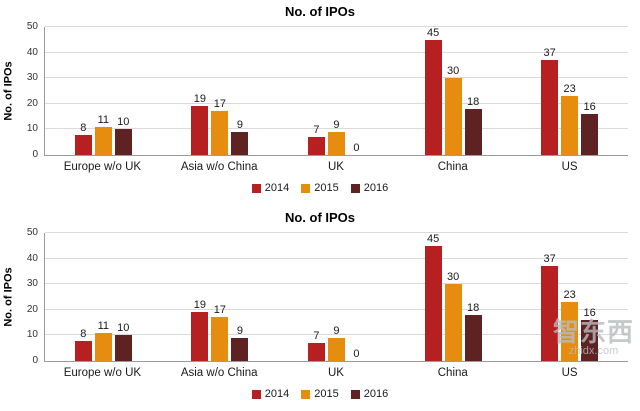 The height and width of the screenshot is (411, 640). Describe the element at coordinates (32, 78) in the screenshot. I see `y-tick-label: 30` at that location.